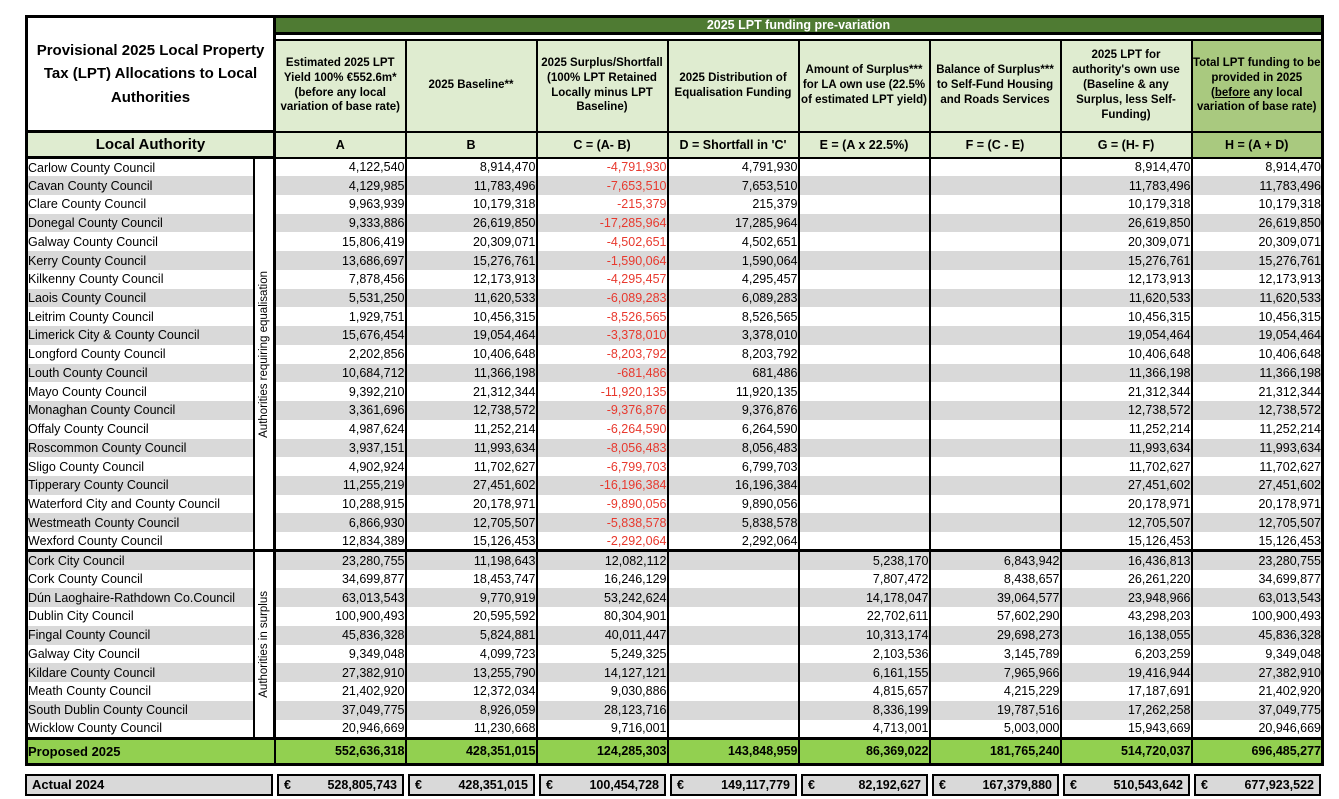 The height and width of the screenshot is (799, 1339). What do you see at coordinates (1257, 784) in the screenshot?
I see `actual-2024-cell-H: €677,923,522` at bounding box center [1257, 784].